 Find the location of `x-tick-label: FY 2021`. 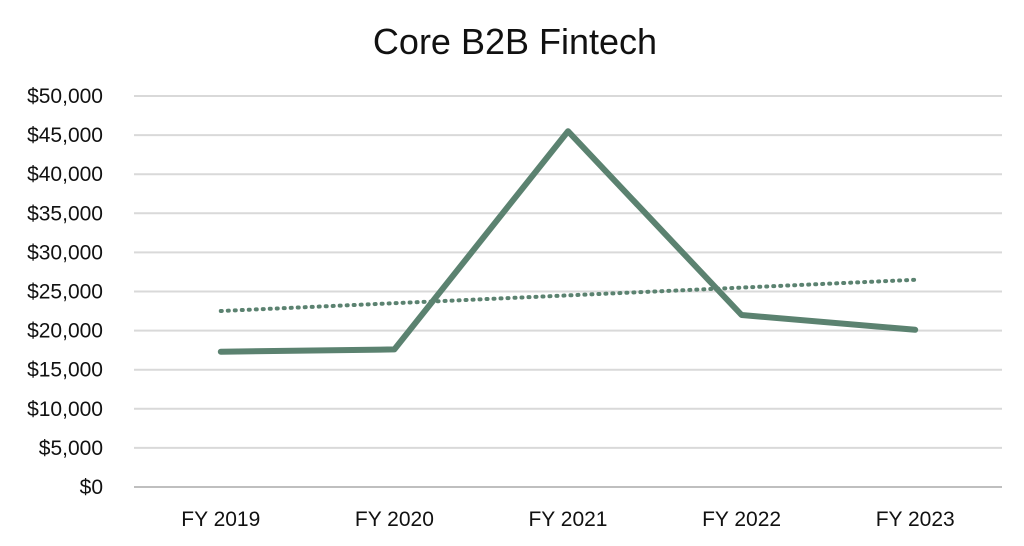

x-tick-label: FY 2021 is located at coordinates (567, 519).